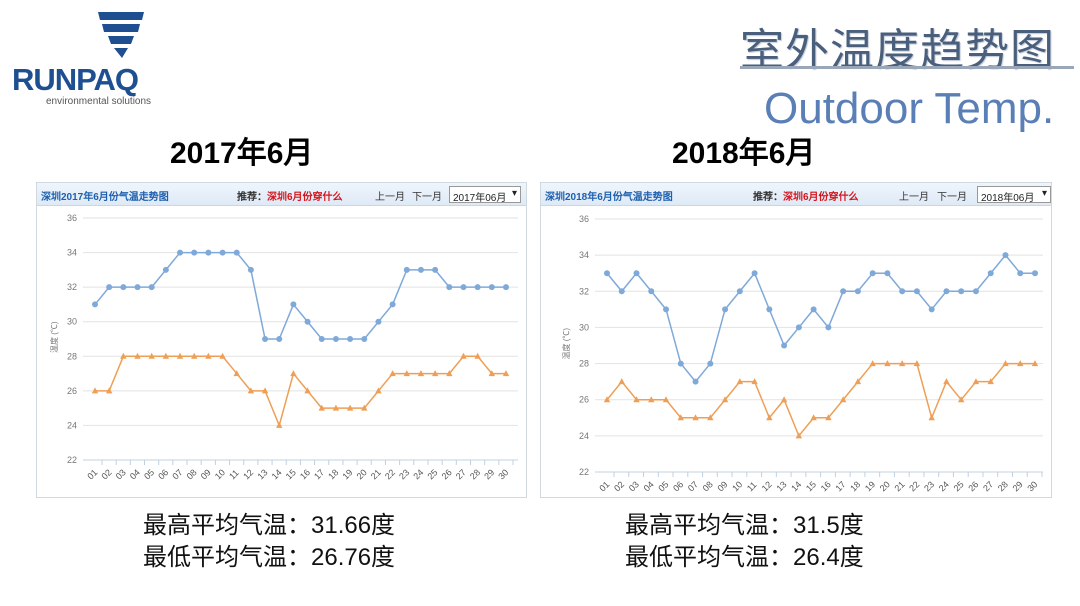 The width and height of the screenshot is (1080, 606). I want to click on avg-high-2018: 最高平均气温：31.5度, so click(744, 525).